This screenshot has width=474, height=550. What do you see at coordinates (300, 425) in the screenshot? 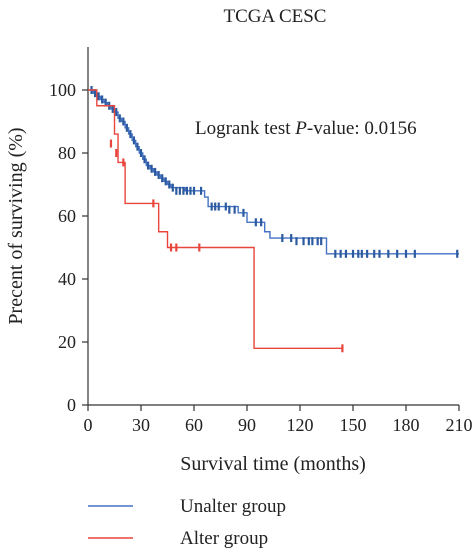
I see `x-tick-label: 120` at bounding box center [300, 425].